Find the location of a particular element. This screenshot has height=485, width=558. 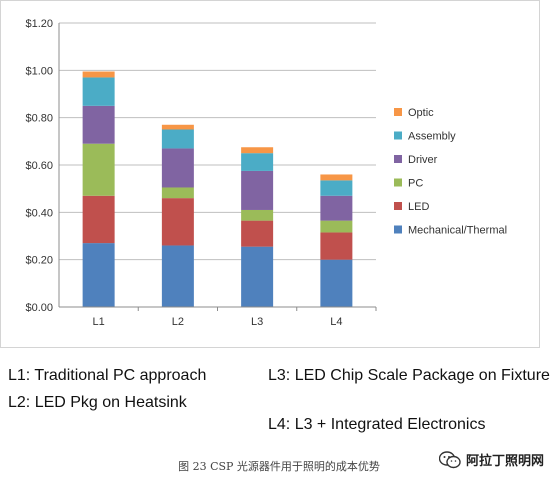

watermark: 阿拉丁照明网 is located at coordinates (491, 459).